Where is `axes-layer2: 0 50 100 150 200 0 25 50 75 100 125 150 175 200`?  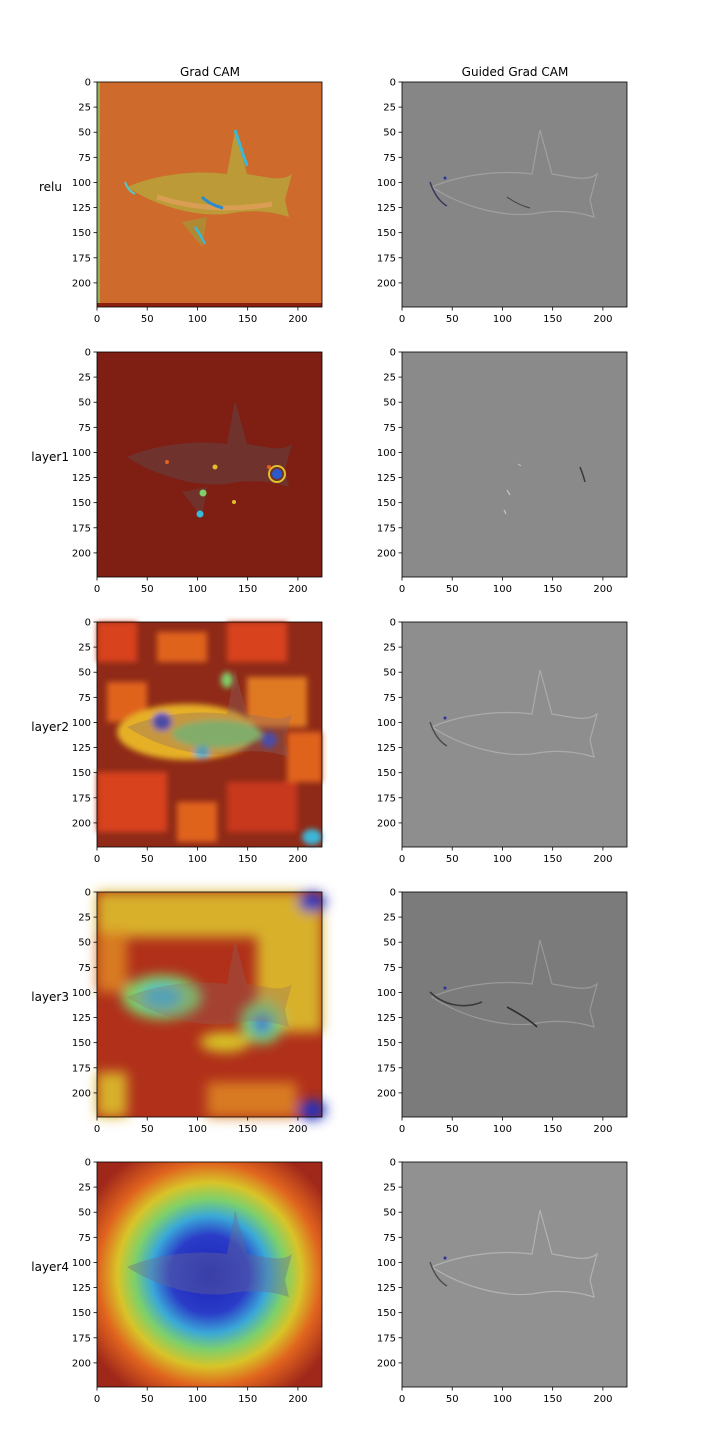
axes-layer2: 0 50 100 150 200 0 25 50 75 100 125 150 175 200 is located at coordinates (197, 741).